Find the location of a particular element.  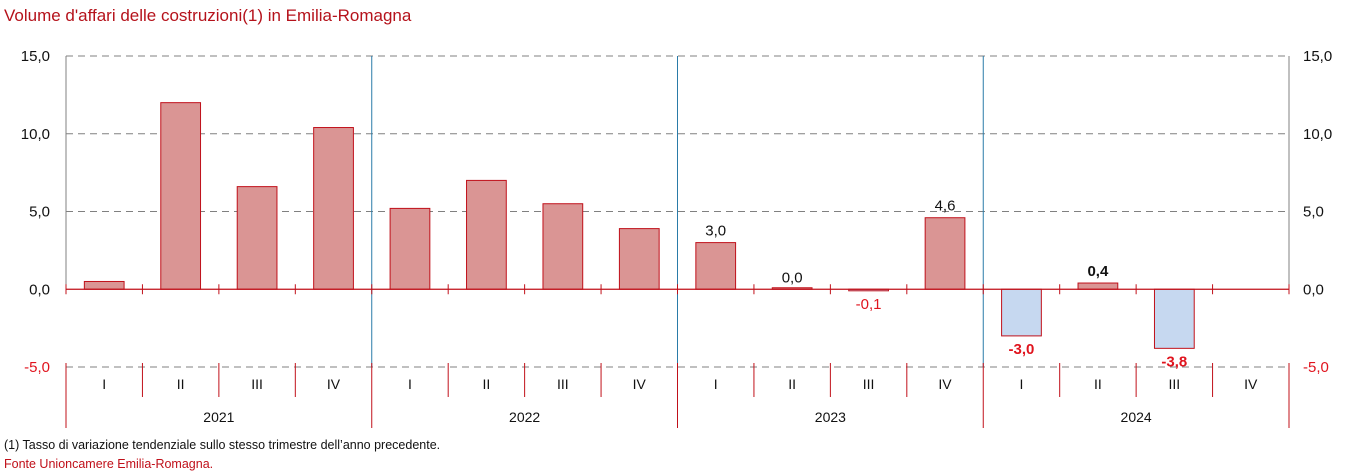

y-tick-label-right: -5,0 is located at coordinates (1316, 367).